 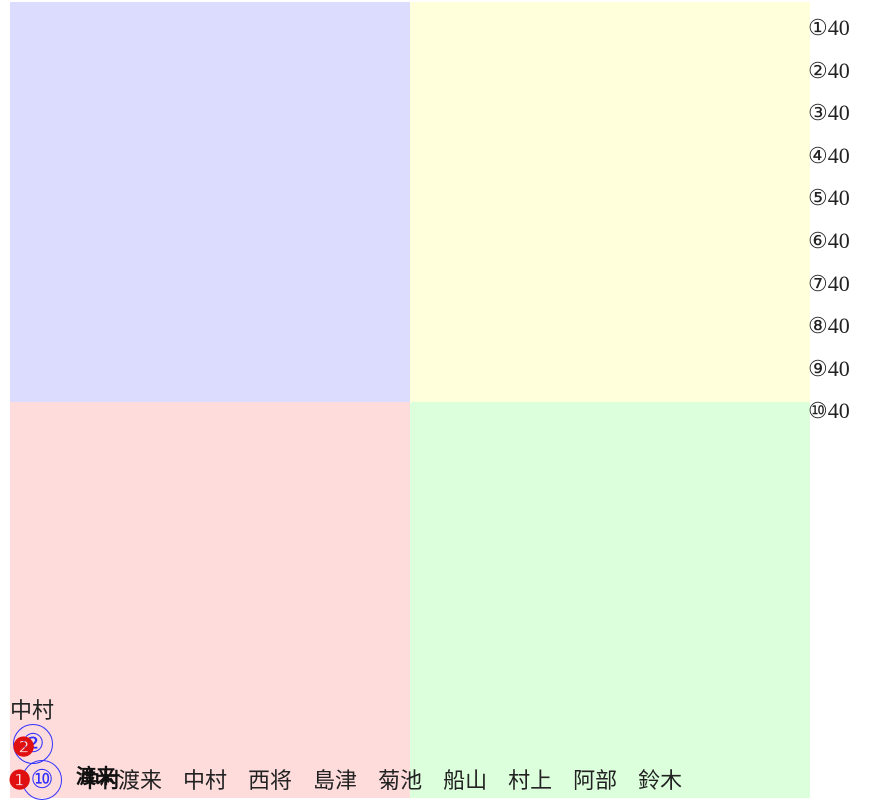 I want to click on name: 渡来, so click(x=140, y=780).